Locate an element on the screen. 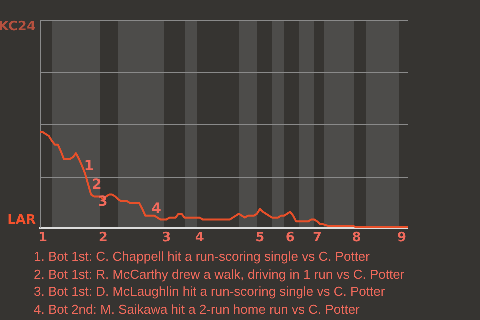  x-tick-label: 9 is located at coordinates (401, 238).